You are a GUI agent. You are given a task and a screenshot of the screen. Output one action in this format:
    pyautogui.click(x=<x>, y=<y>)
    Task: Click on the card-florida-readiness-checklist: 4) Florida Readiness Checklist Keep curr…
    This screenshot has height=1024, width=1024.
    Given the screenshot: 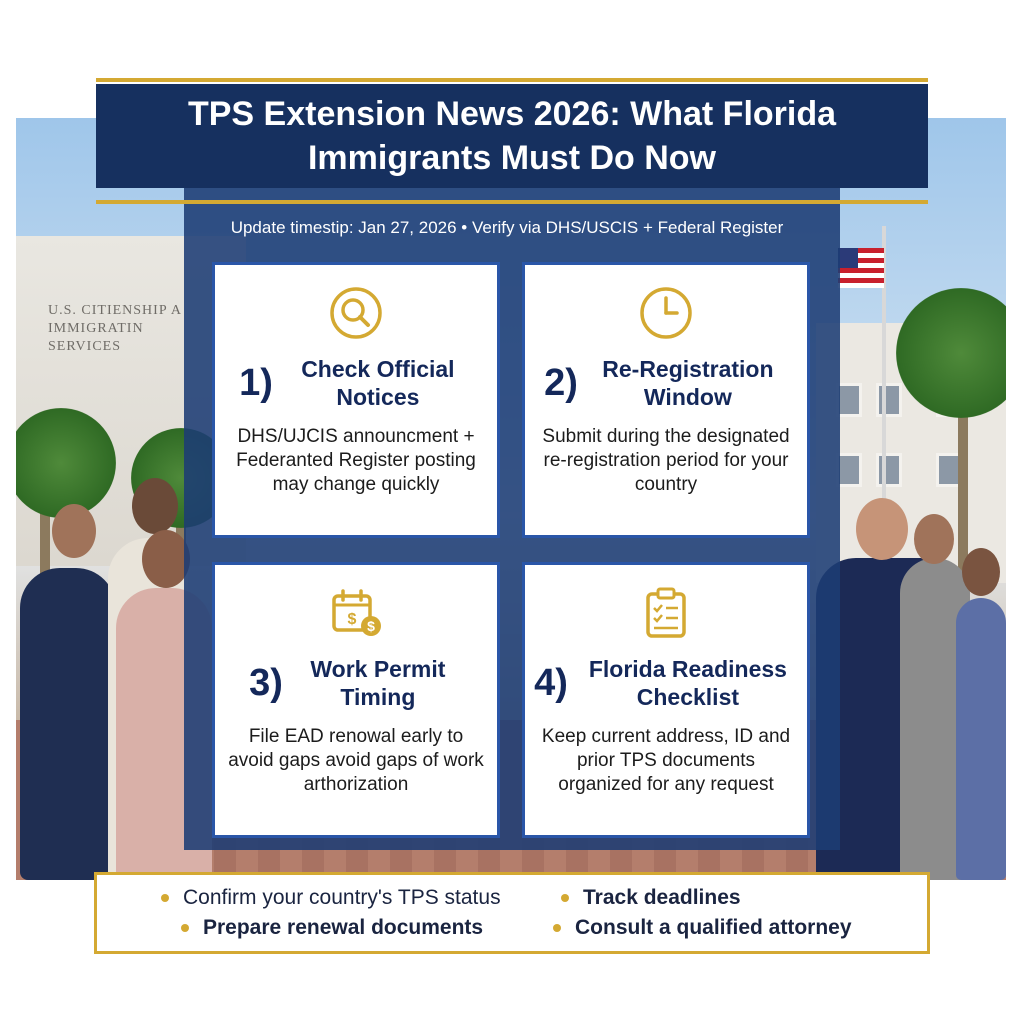 What is the action you would take?
    pyautogui.click(x=666, y=700)
    